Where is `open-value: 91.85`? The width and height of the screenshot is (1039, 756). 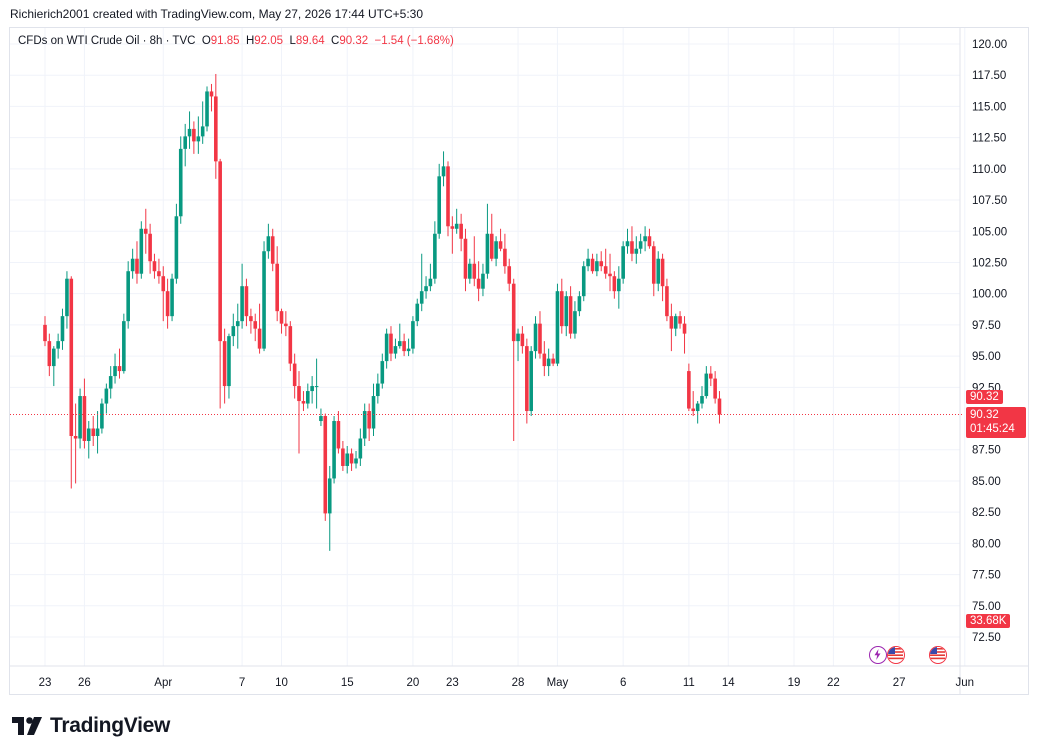 open-value: 91.85 is located at coordinates (225, 41).